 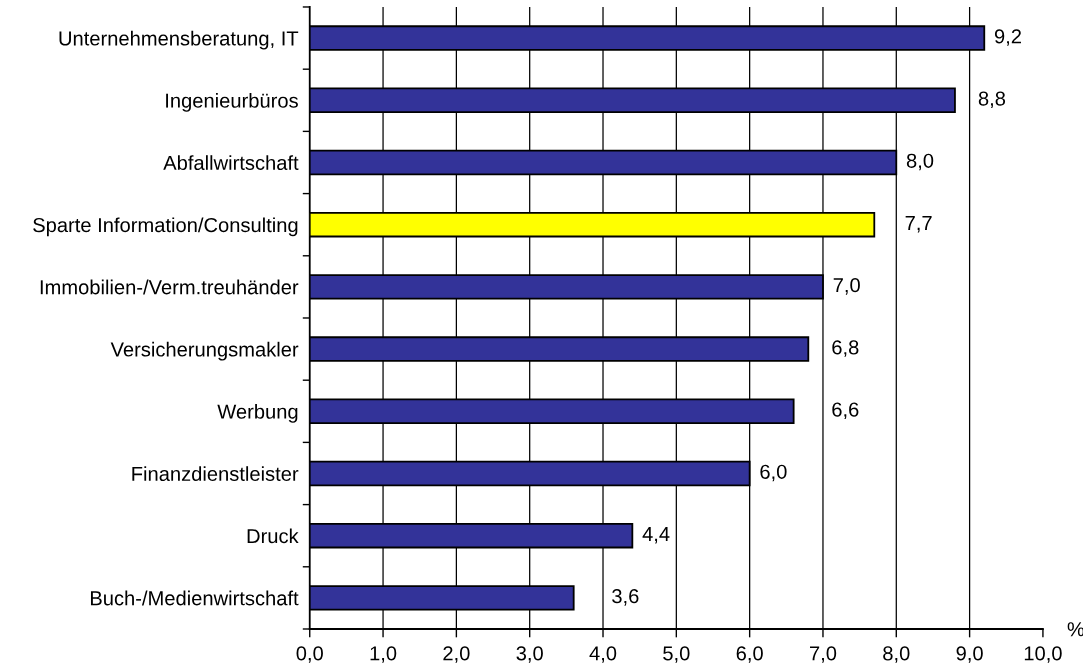 I want to click on y-tick-label: Finanzdienstleister, so click(x=215, y=473).